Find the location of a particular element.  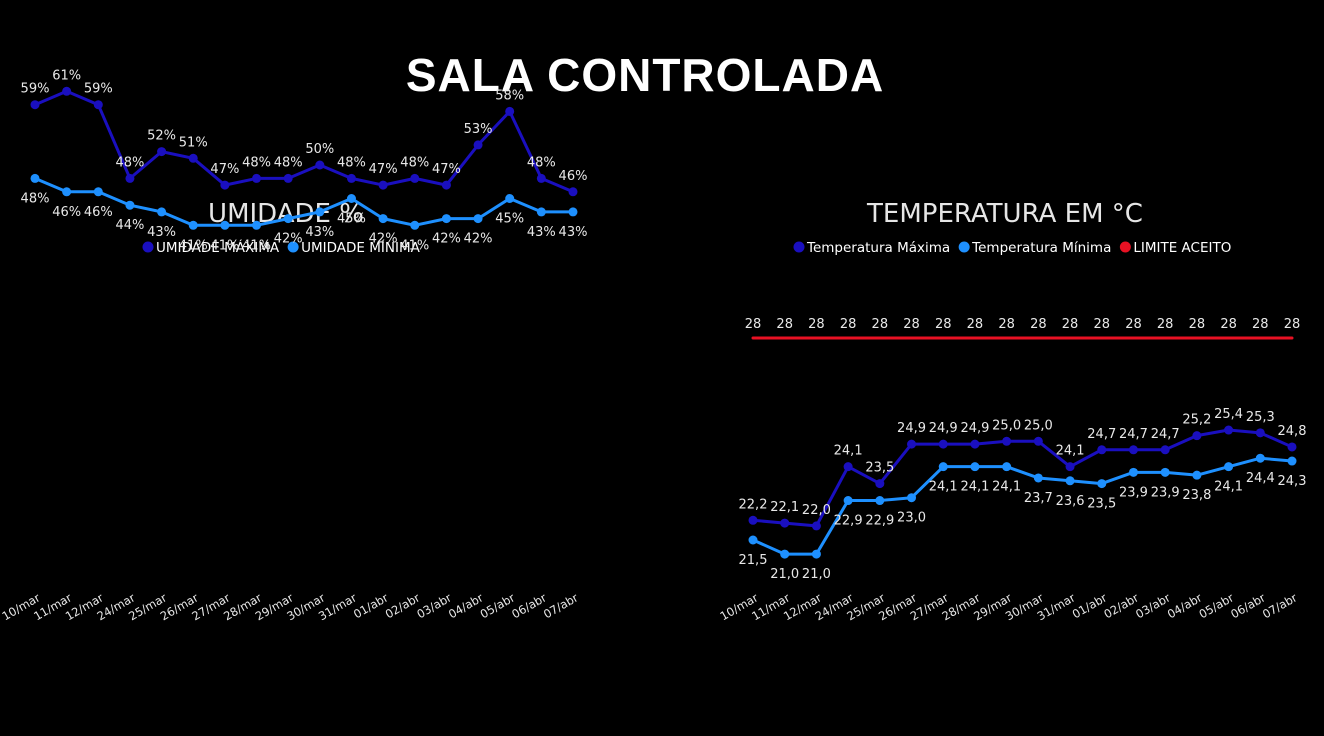

data-label: 25,0 is located at coordinates (1038, 425).